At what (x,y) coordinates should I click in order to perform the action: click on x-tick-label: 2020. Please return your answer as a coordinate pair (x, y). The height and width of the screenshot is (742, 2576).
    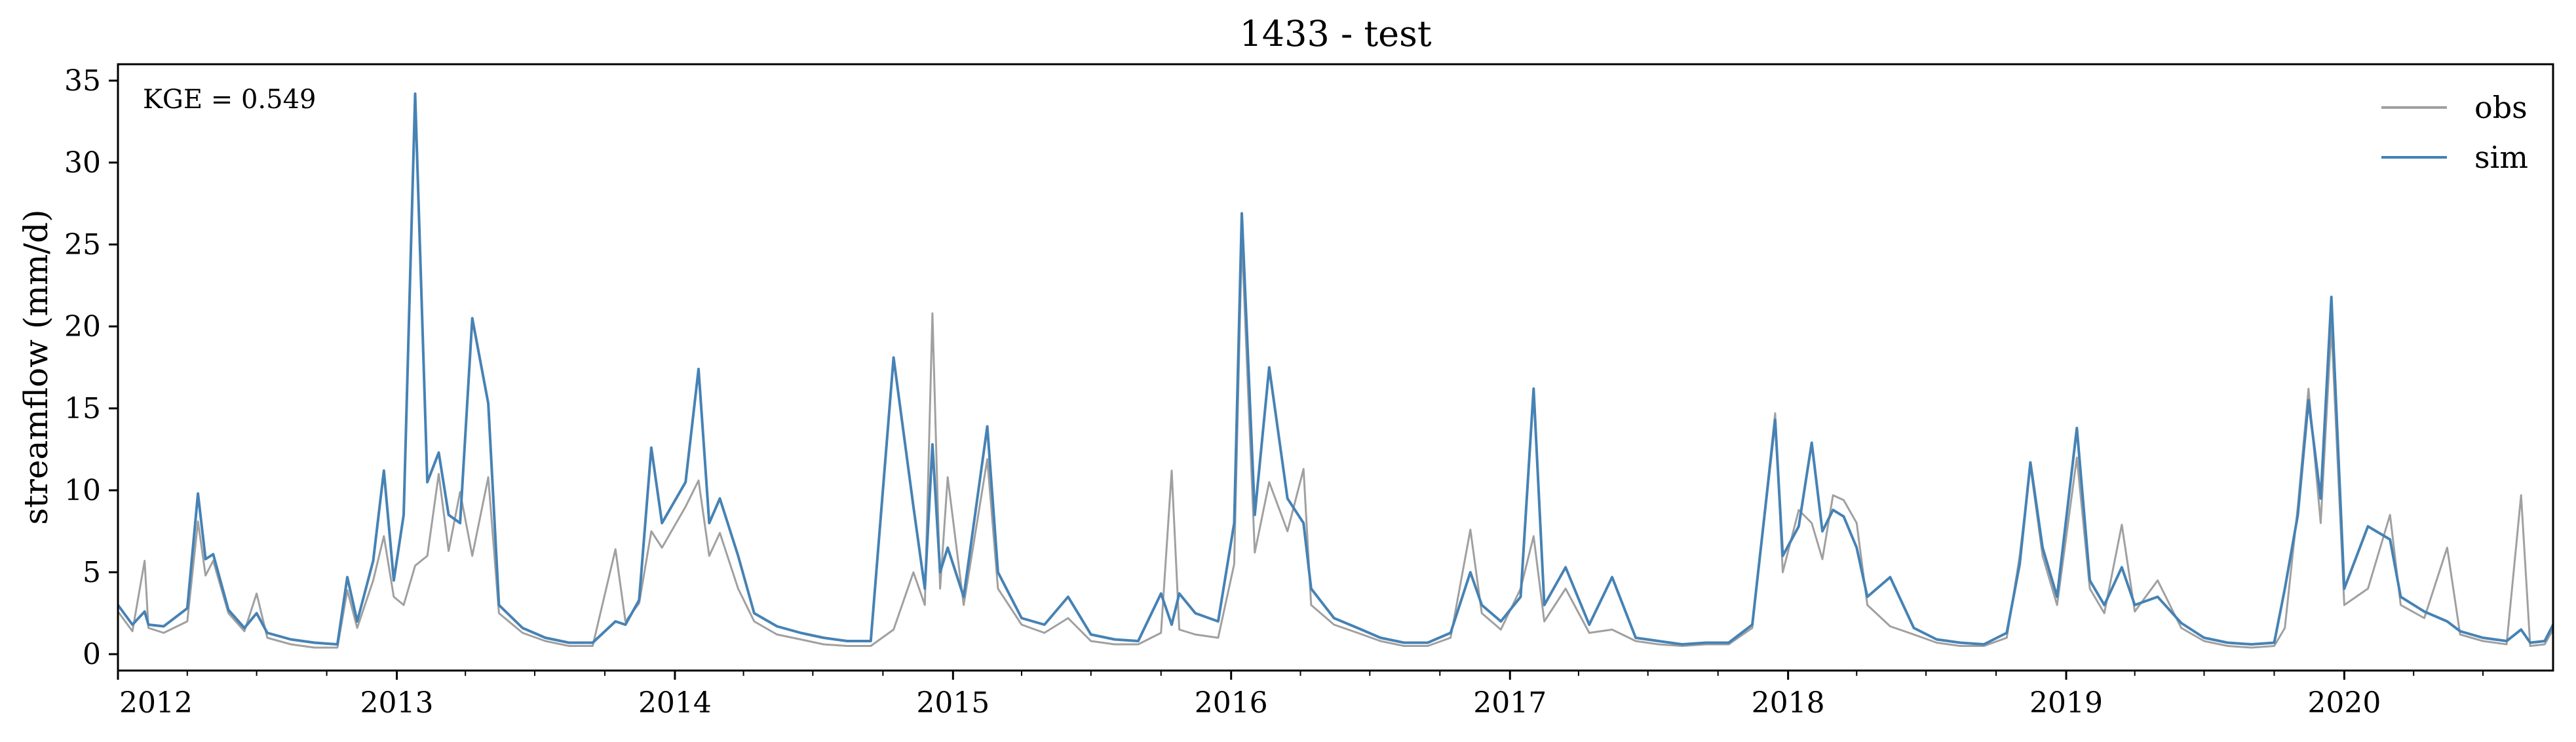
    Looking at the image, I should click on (2344, 703).